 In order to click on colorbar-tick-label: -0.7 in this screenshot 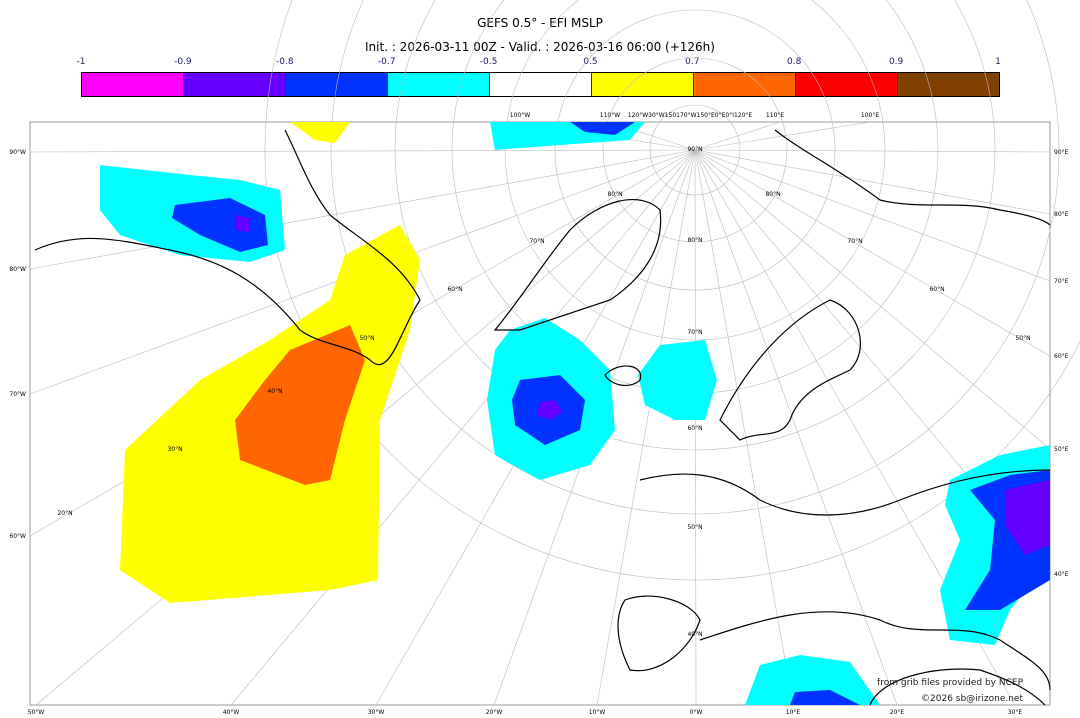, I will do `click(386, 62)`.